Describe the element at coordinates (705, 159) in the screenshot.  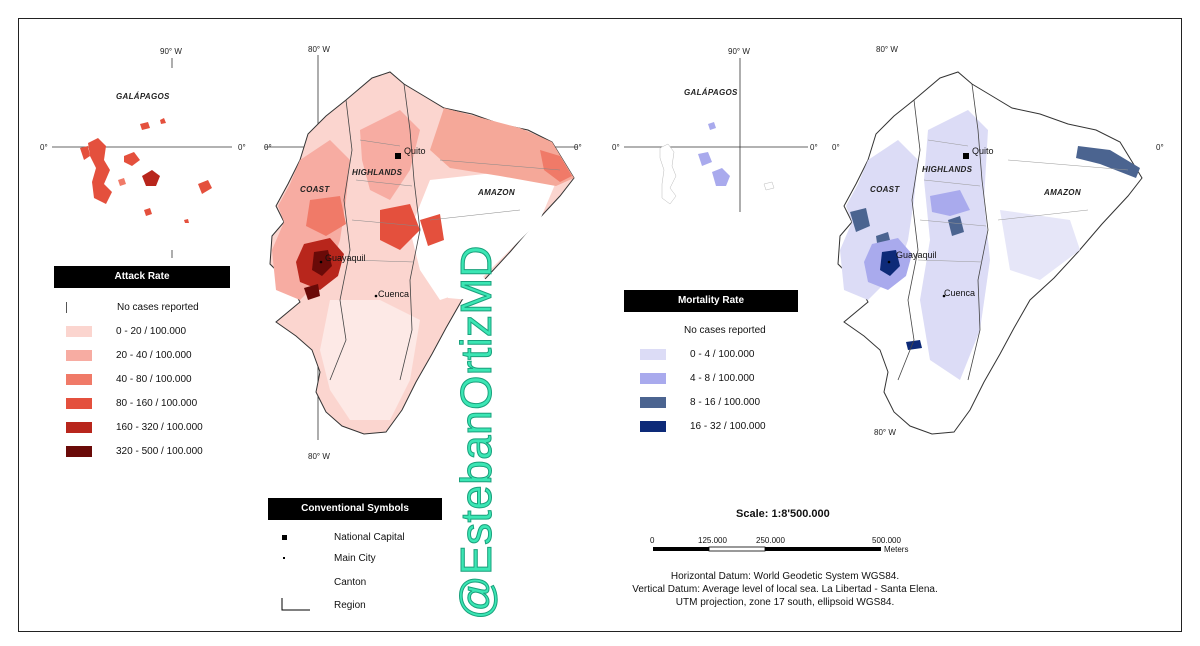
I see `island-santiago-mortality` at that location.